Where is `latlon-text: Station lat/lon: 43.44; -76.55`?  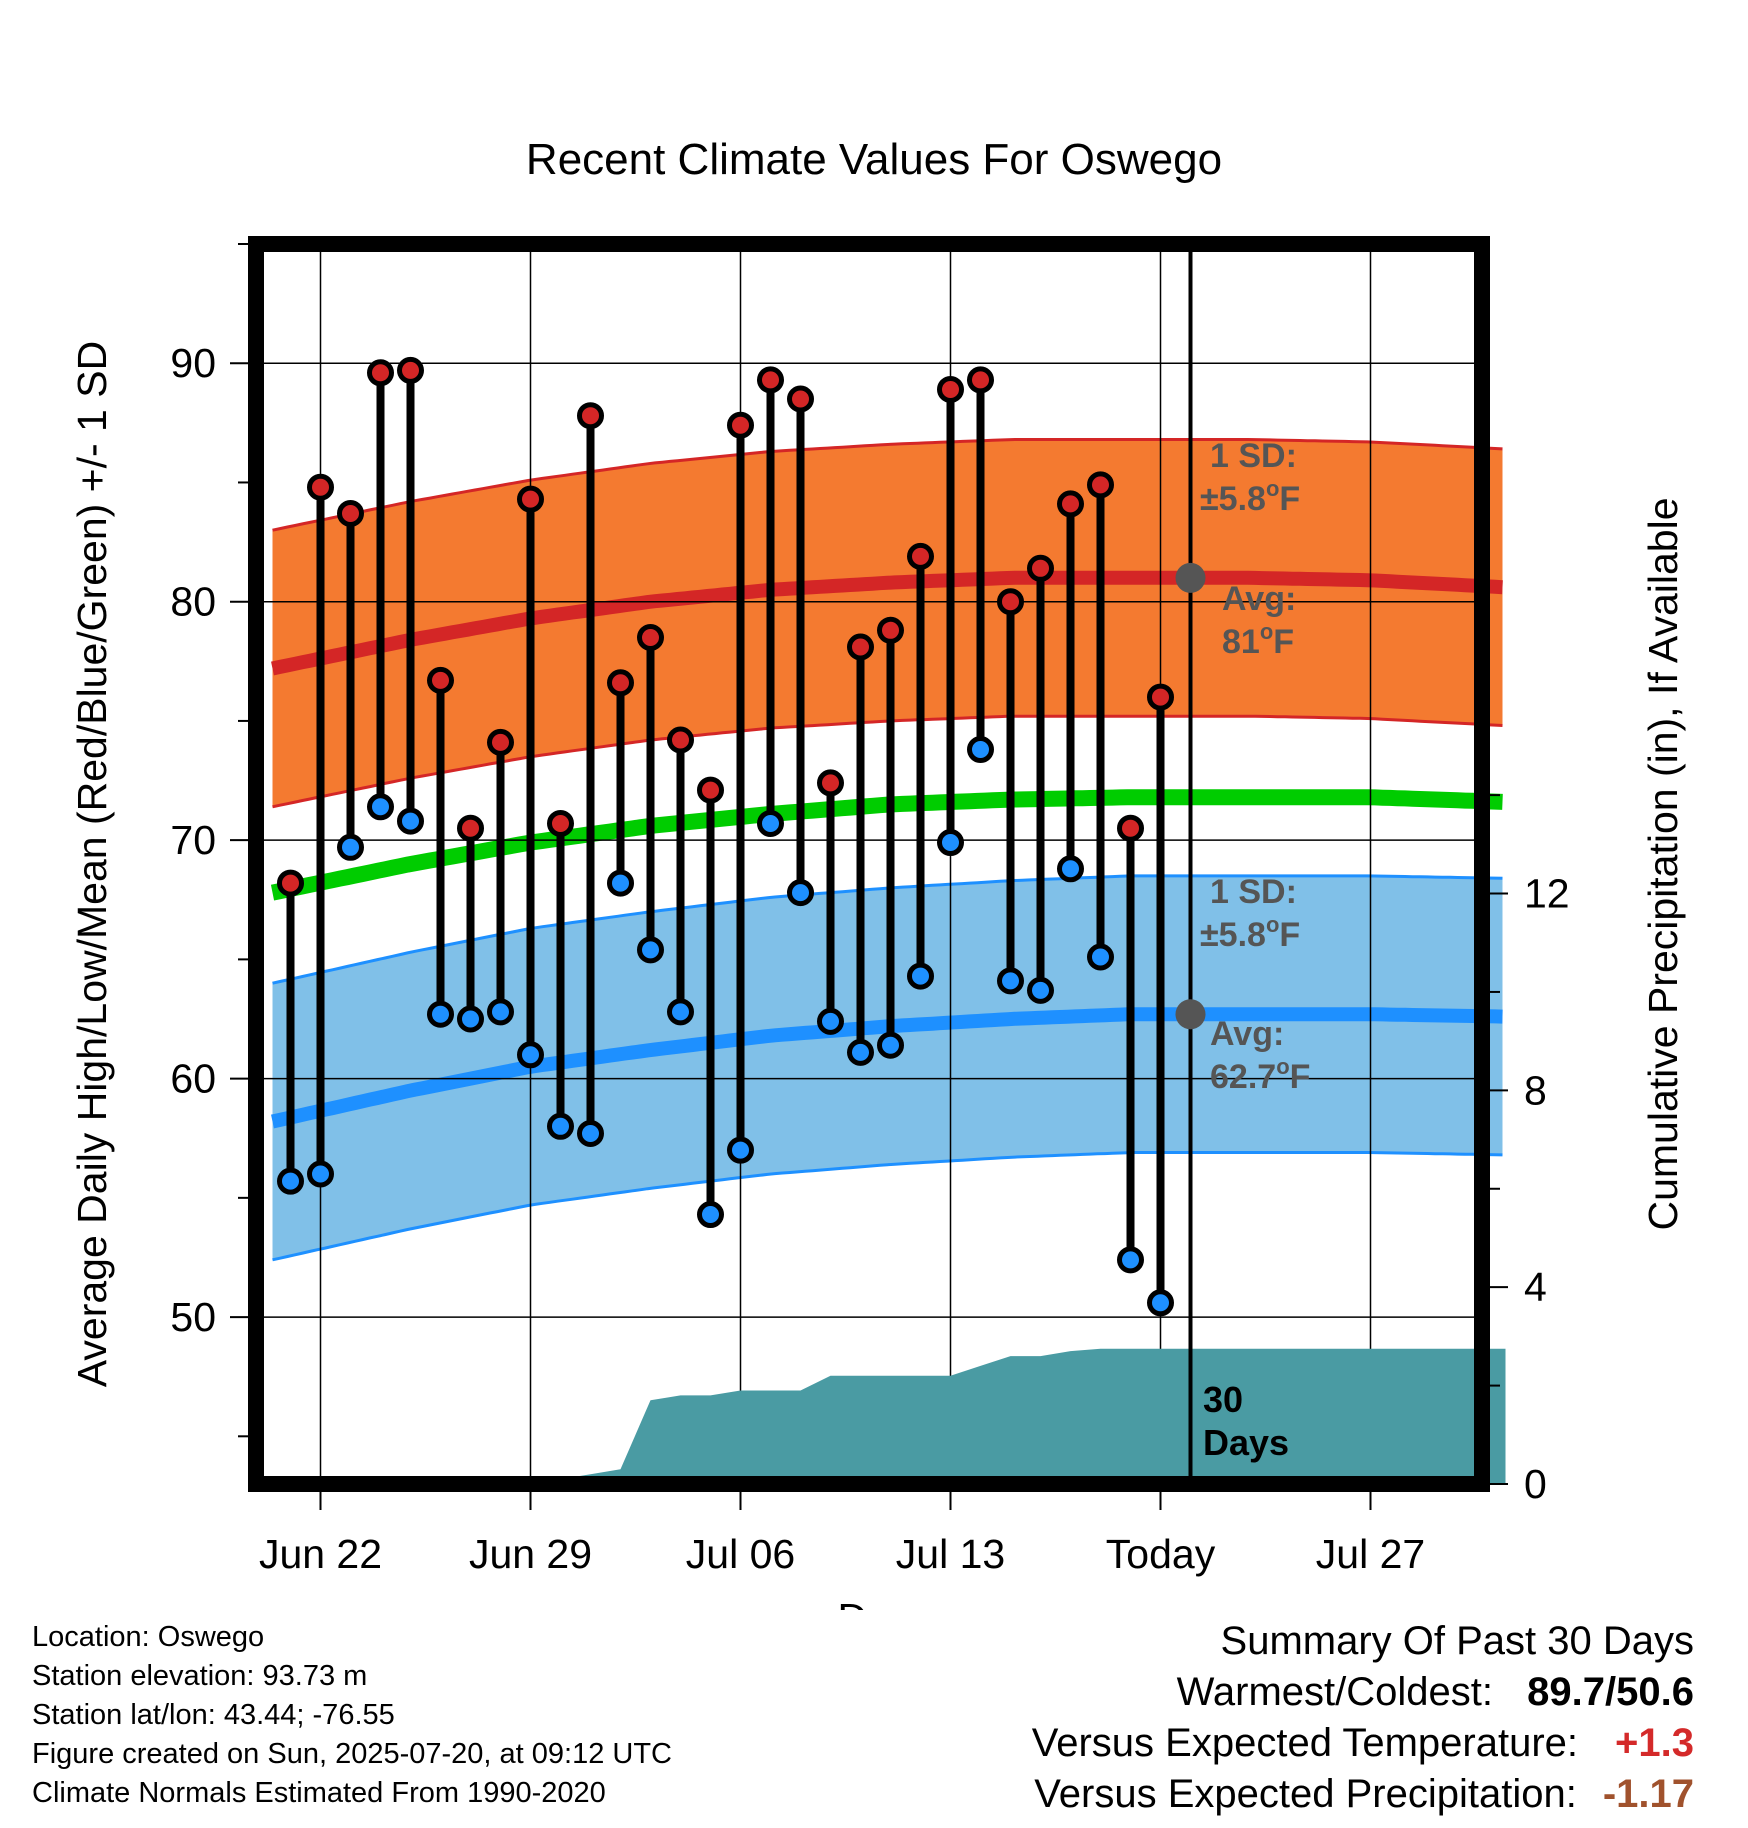 latlon-text: Station lat/lon: 43.44; -76.55 is located at coordinates (213, 1715).